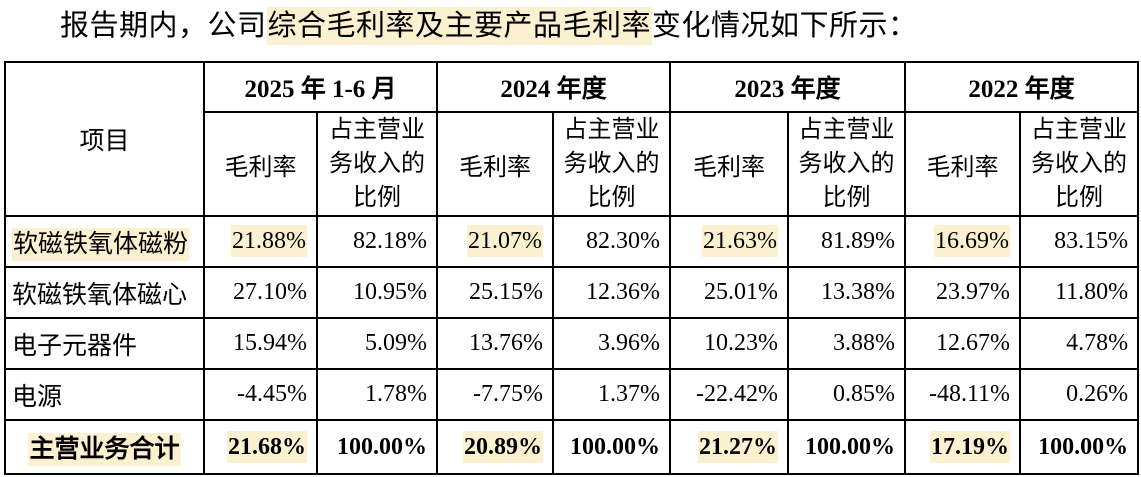  Describe the element at coordinates (612, 241) in the screenshot. I see `share-value: 82.30%` at that location.